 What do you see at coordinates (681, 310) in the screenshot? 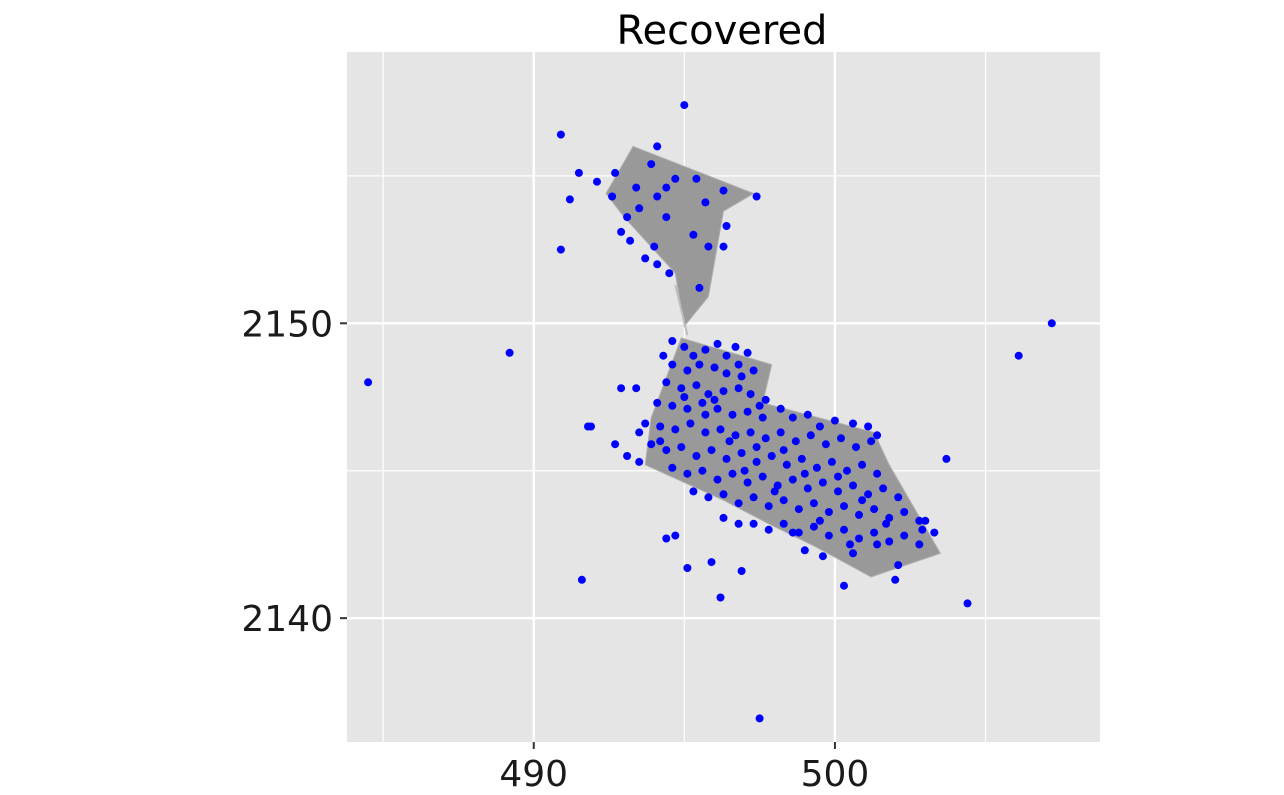
I see `polygon-connector` at bounding box center [681, 310].